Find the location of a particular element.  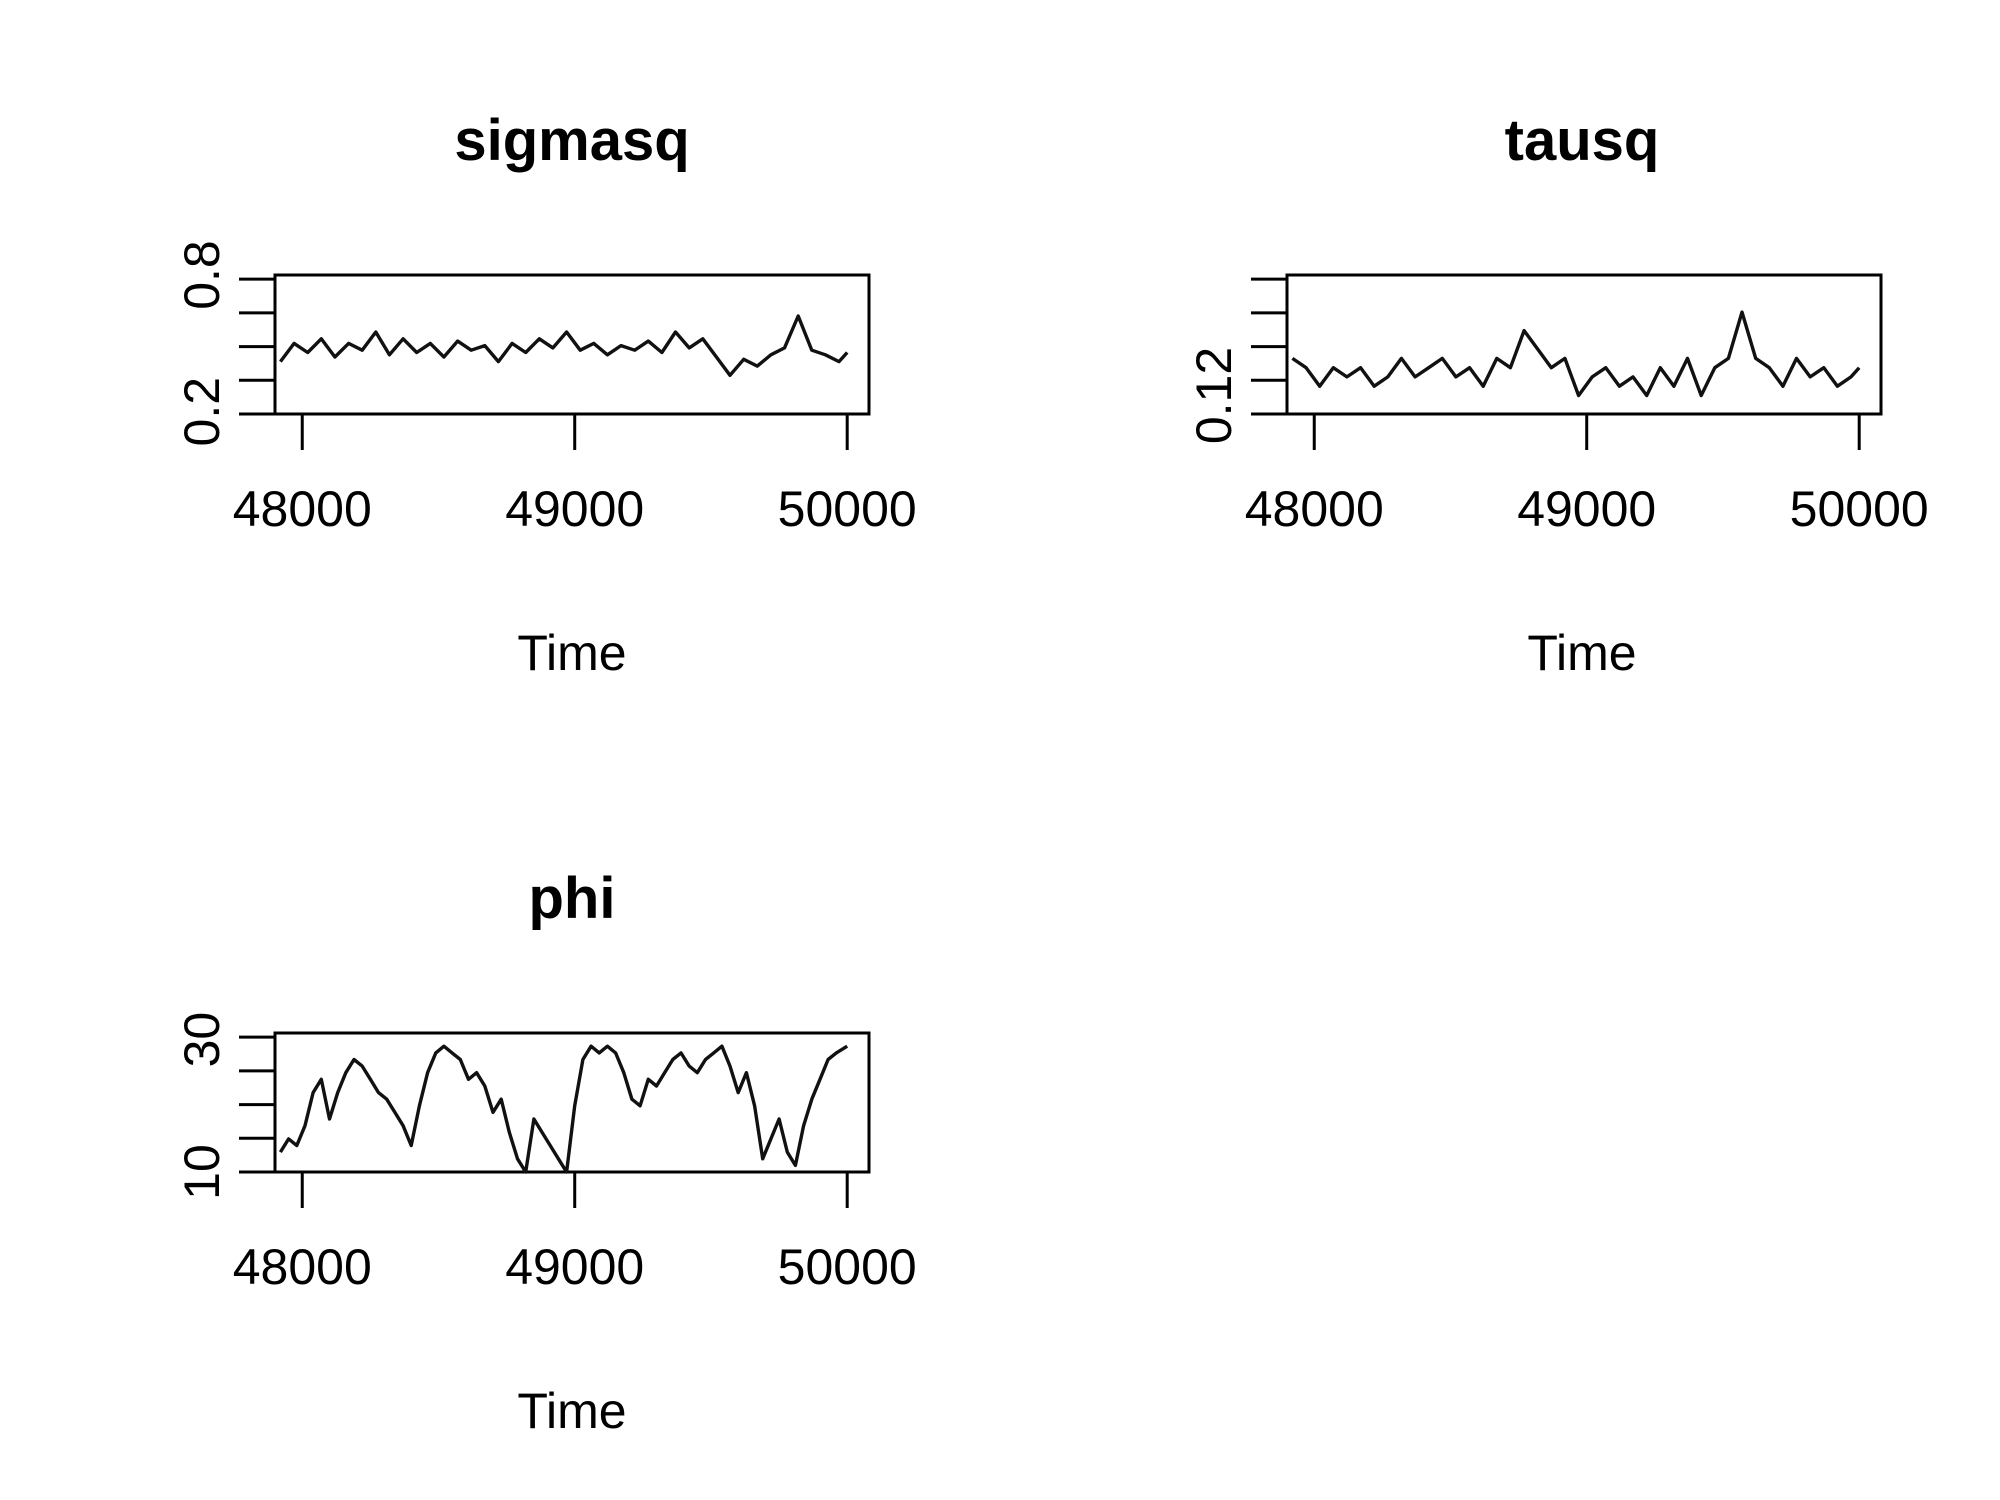

trace-marks: 48000 49000 50000 10 30 is located at coordinates (545, 1153).